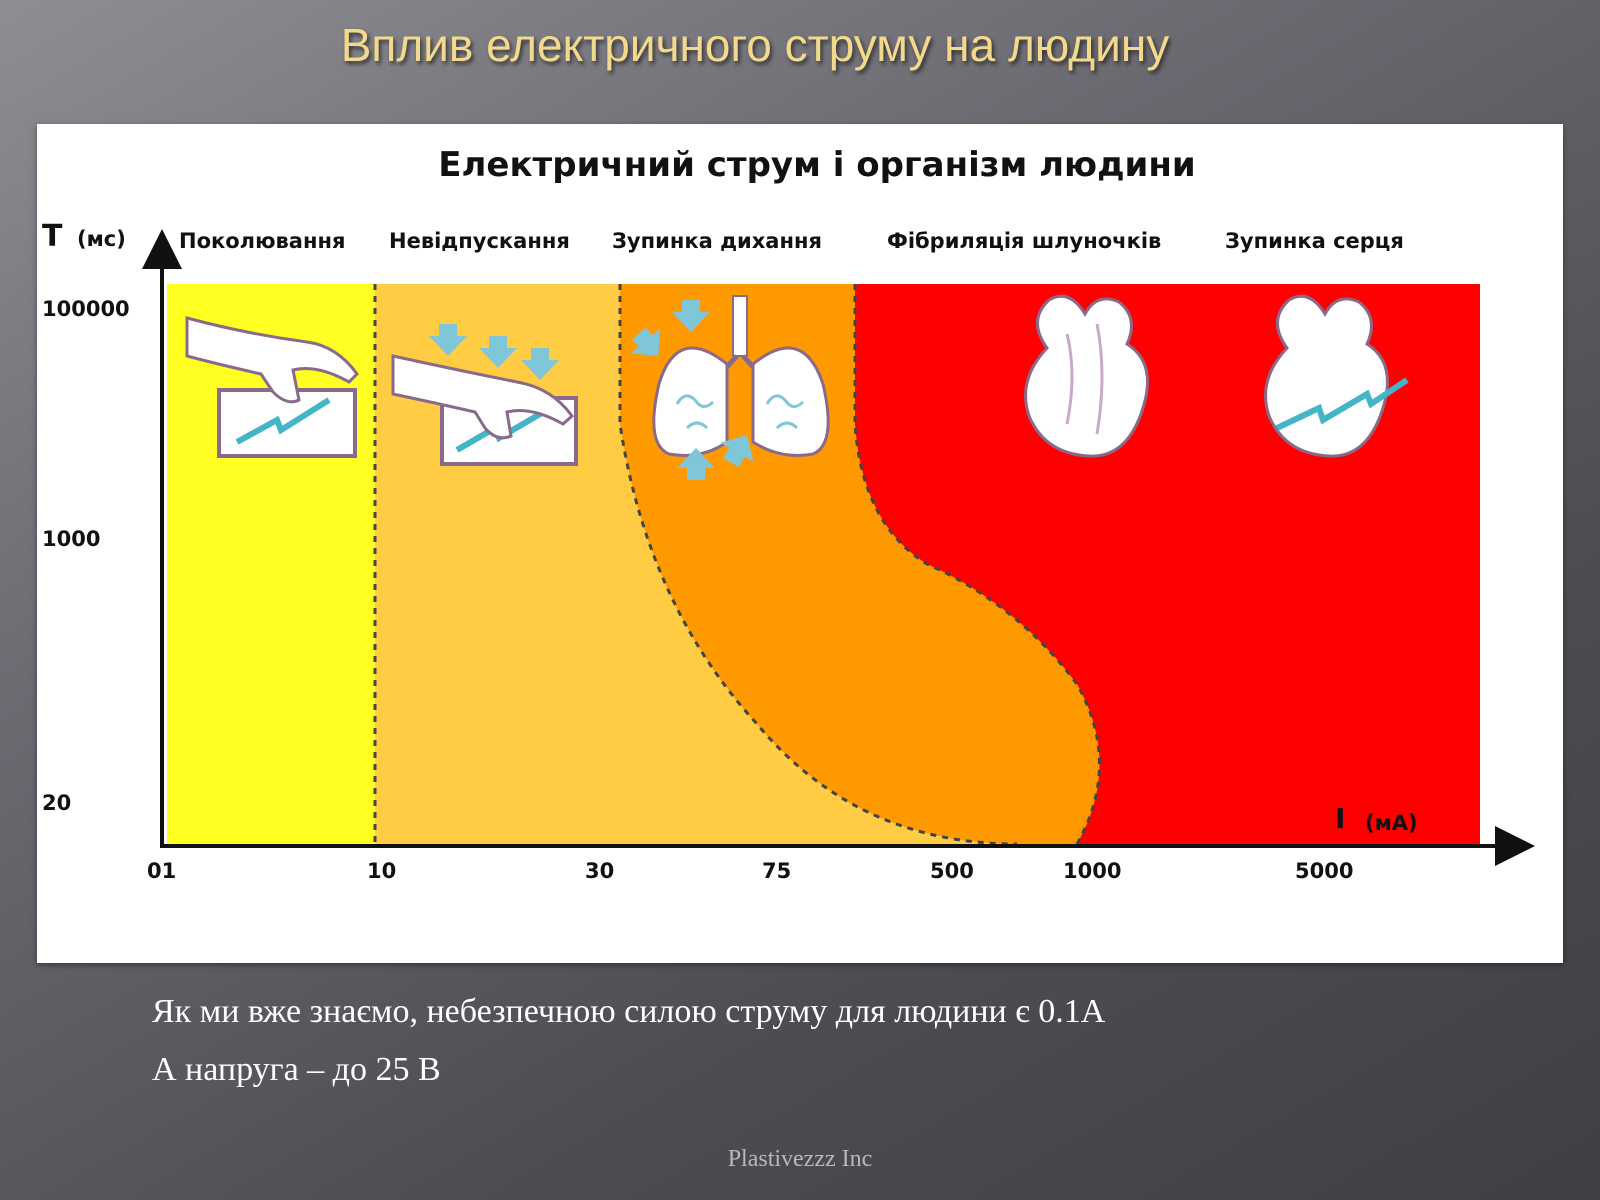 The width and height of the screenshot is (1600, 1200). I want to click on lungs-icon, so click(730, 387).